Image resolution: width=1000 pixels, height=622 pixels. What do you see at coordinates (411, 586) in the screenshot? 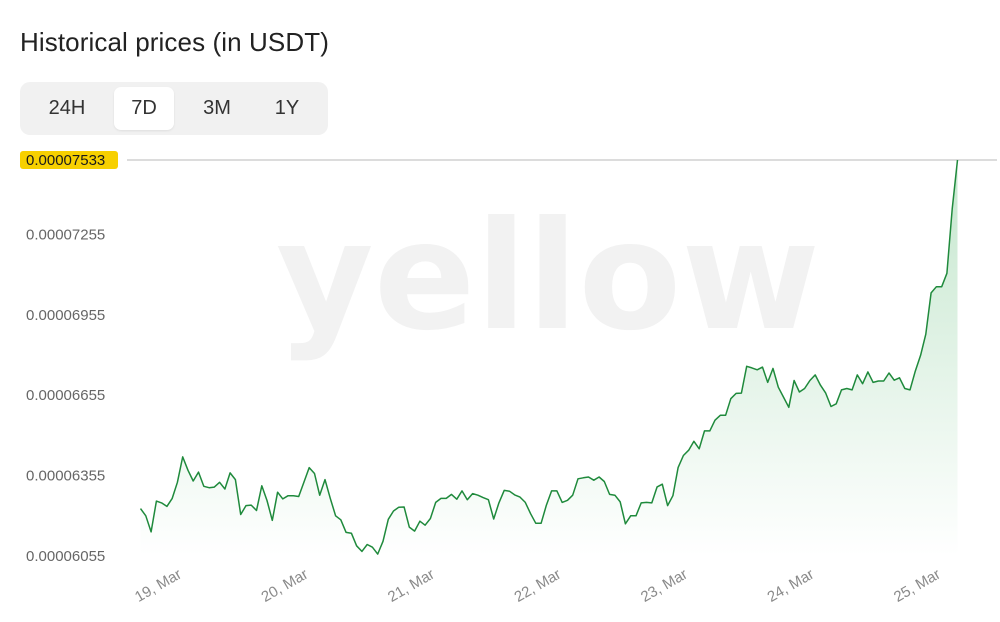
I see `x-tick-label: 21, Mar` at bounding box center [411, 586].